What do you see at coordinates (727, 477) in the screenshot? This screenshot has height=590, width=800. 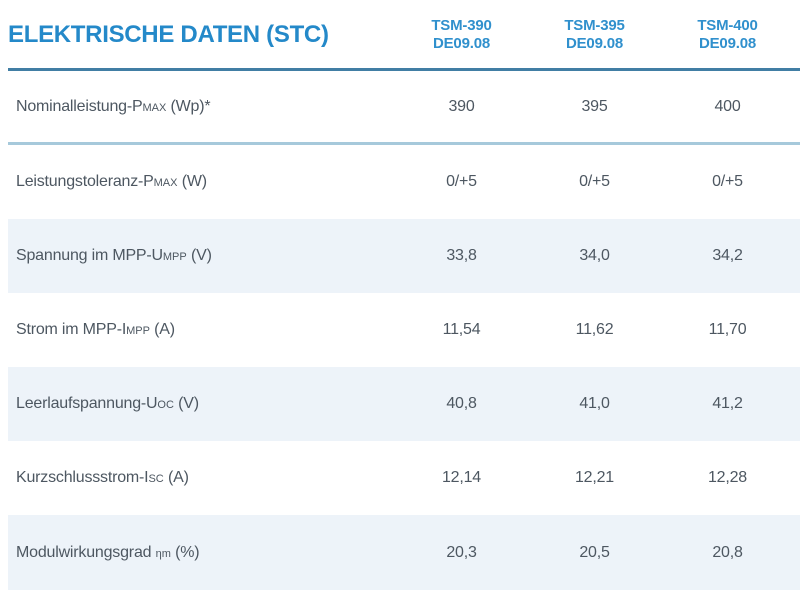 I see `value-cell: 12,28` at bounding box center [727, 477].